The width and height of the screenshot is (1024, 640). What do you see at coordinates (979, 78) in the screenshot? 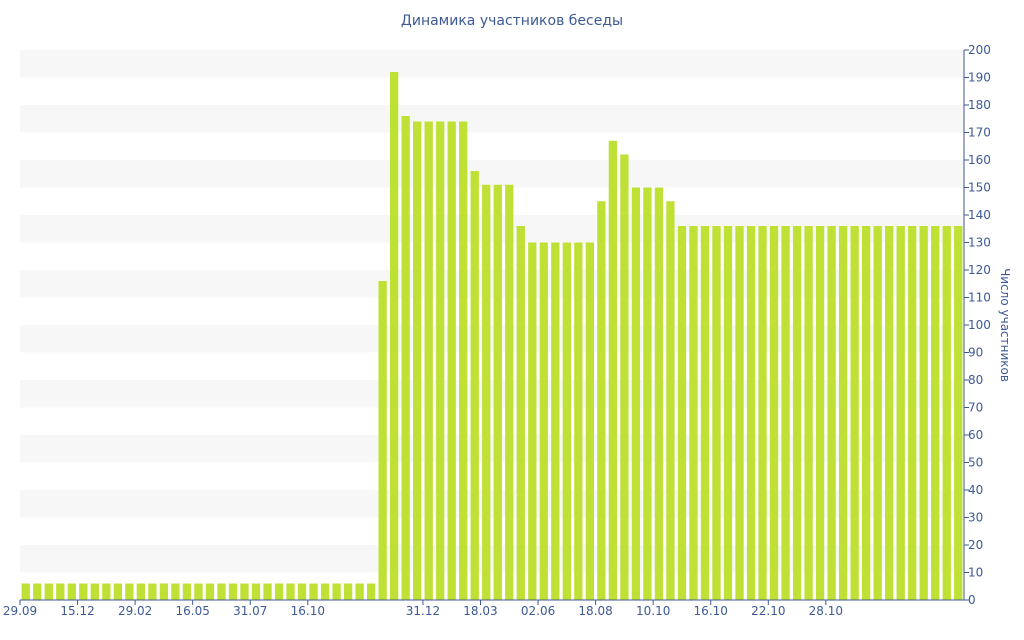
I see `y-tick-label: 190` at bounding box center [979, 78].